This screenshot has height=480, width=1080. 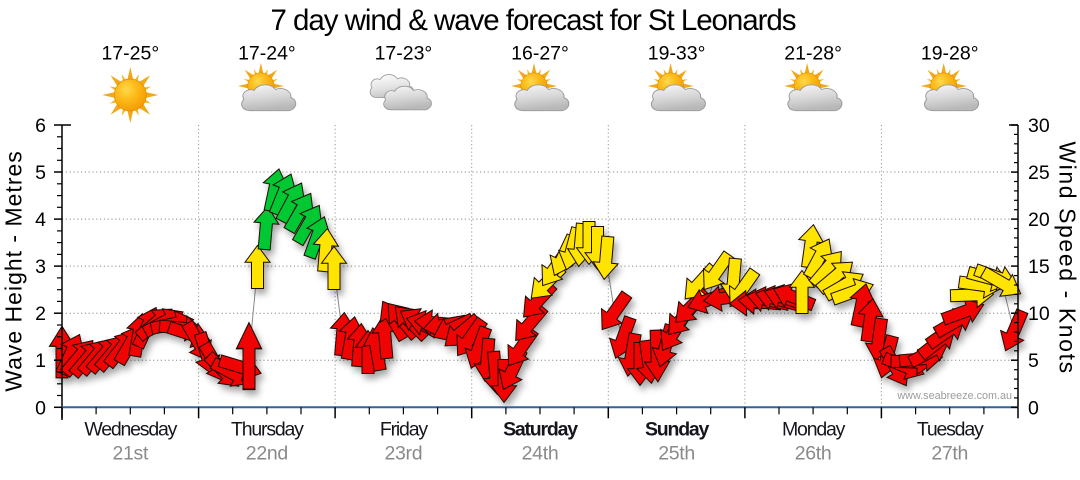 What do you see at coordinates (1039, 126) in the screenshot?
I see `svg-text: 30` at bounding box center [1039, 126].